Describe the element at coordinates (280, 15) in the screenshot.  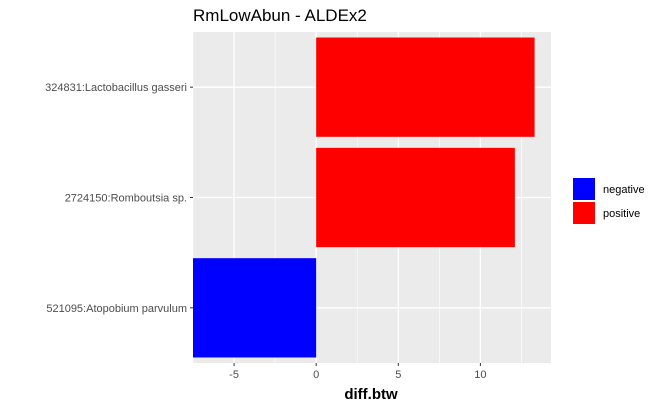
I see `chart-title: RmLowAbun - ALDEx2` at that location.